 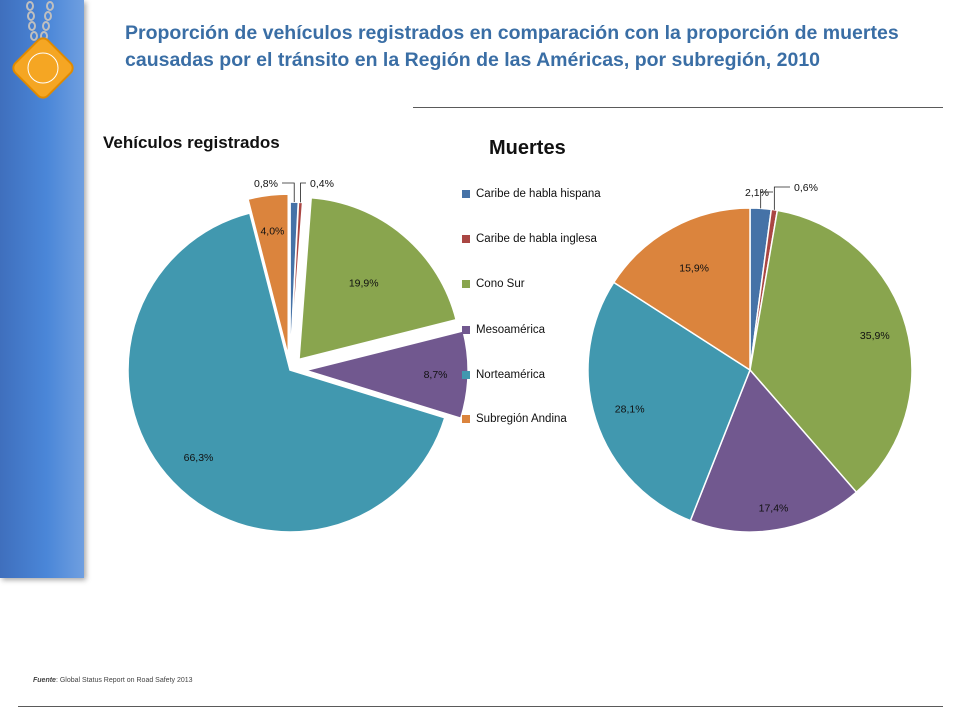 What do you see at coordinates (511, 375) in the screenshot?
I see `legend-label: Norteamérica` at bounding box center [511, 375].